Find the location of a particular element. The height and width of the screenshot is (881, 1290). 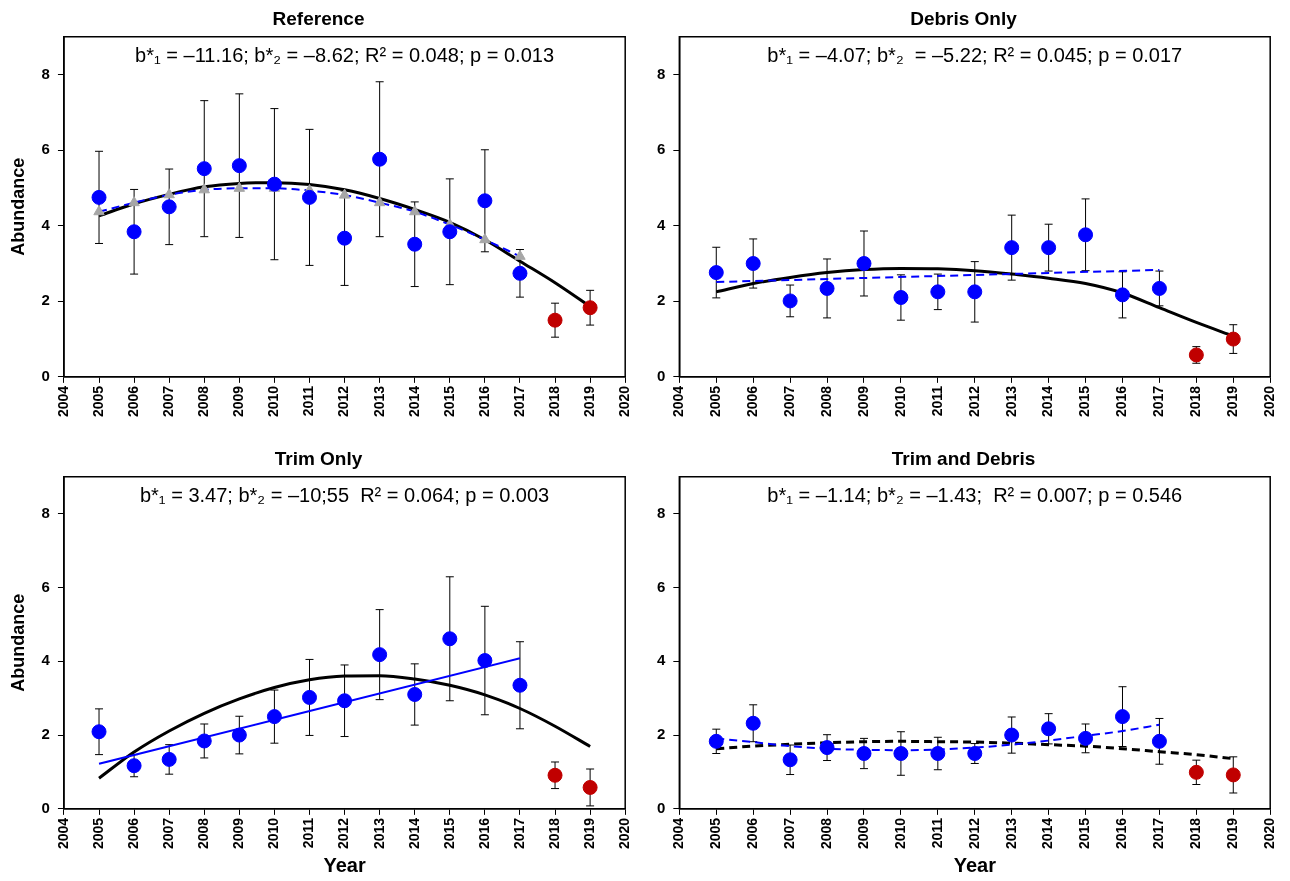

chart-title: Trim Only is located at coordinates (318, 458).